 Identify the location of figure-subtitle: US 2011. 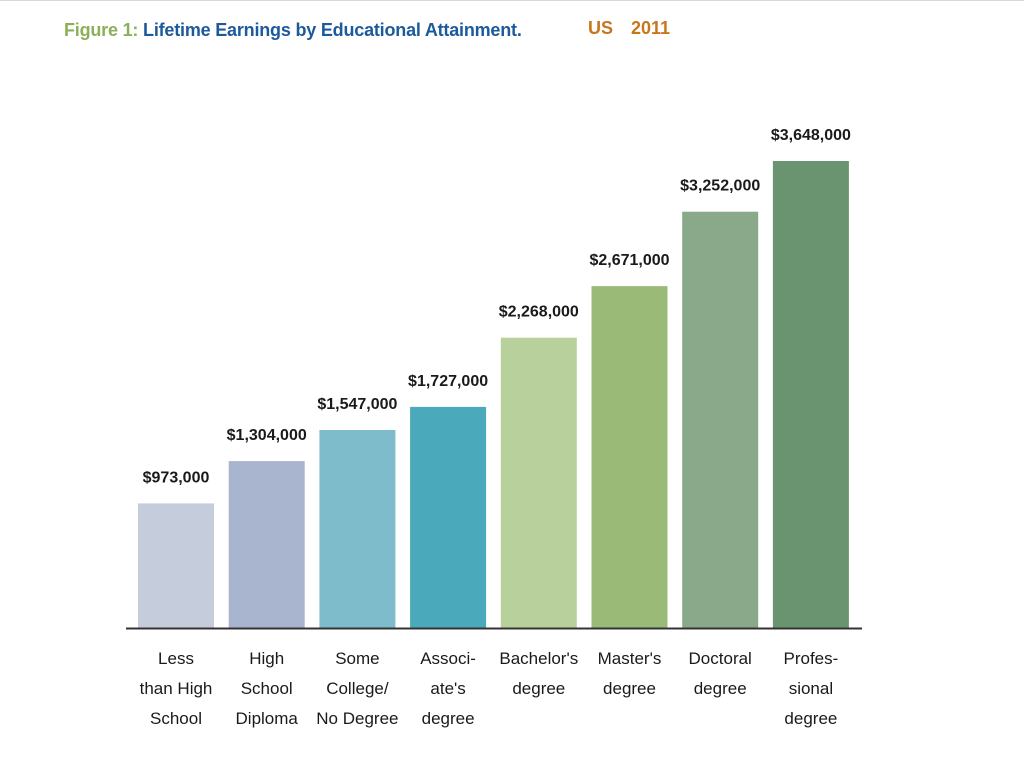
(629, 28).